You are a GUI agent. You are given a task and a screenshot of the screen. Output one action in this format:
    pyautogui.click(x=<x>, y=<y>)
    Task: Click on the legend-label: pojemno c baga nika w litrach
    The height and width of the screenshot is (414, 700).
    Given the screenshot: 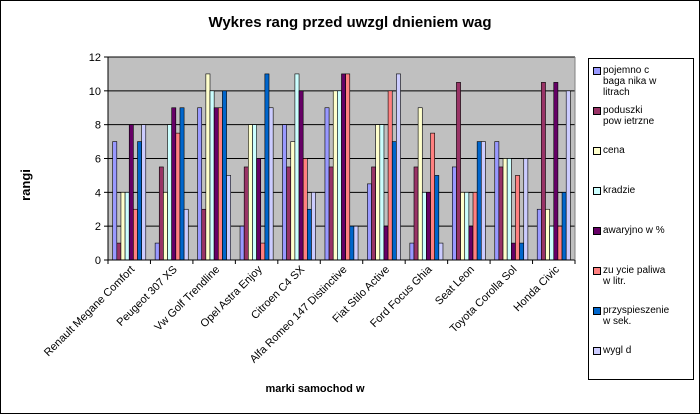 What is the action you would take?
    pyautogui.click(x=630, y=81)
    